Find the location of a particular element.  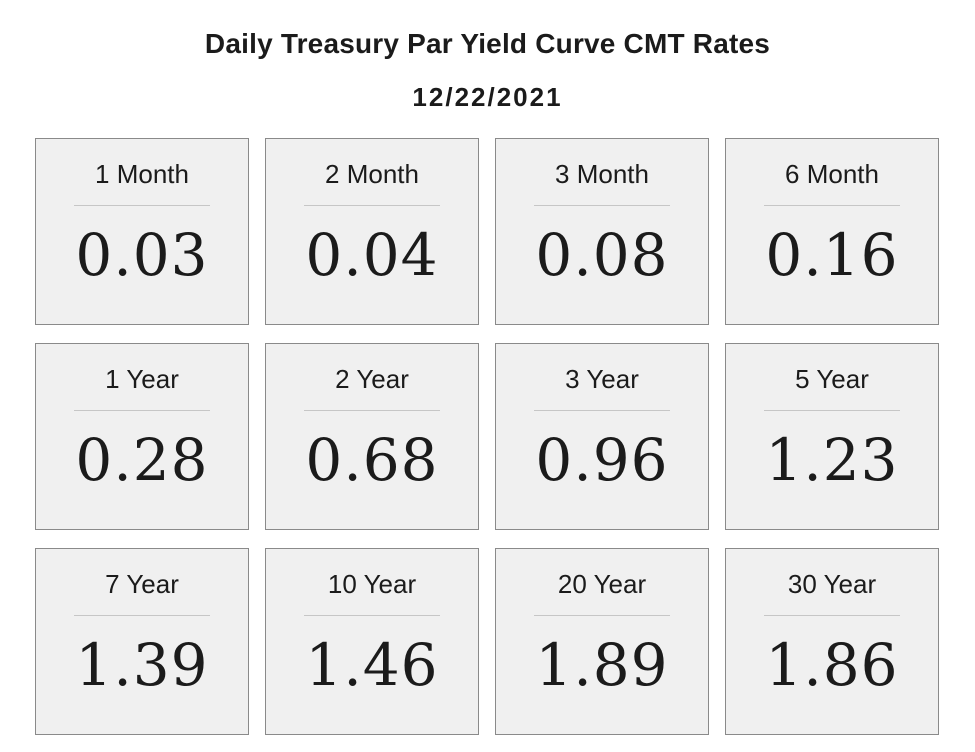

rate-term-label: 10 Year is located at coordinates (372, 584).